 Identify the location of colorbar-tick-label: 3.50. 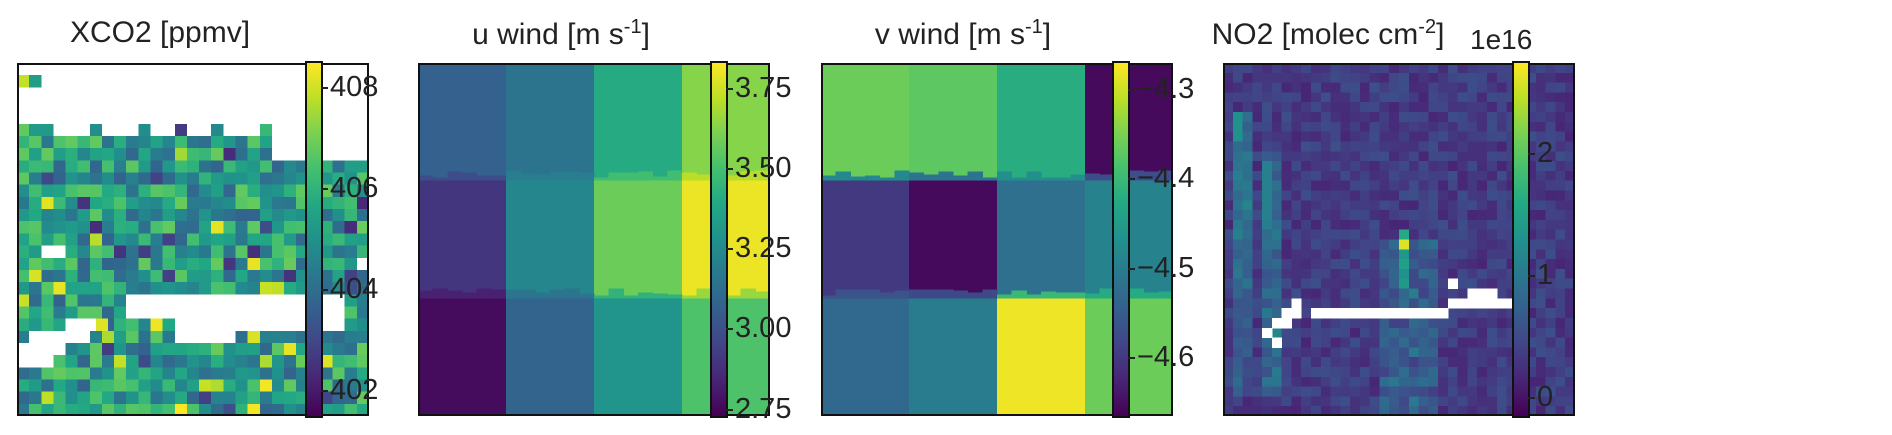
(763, 167).